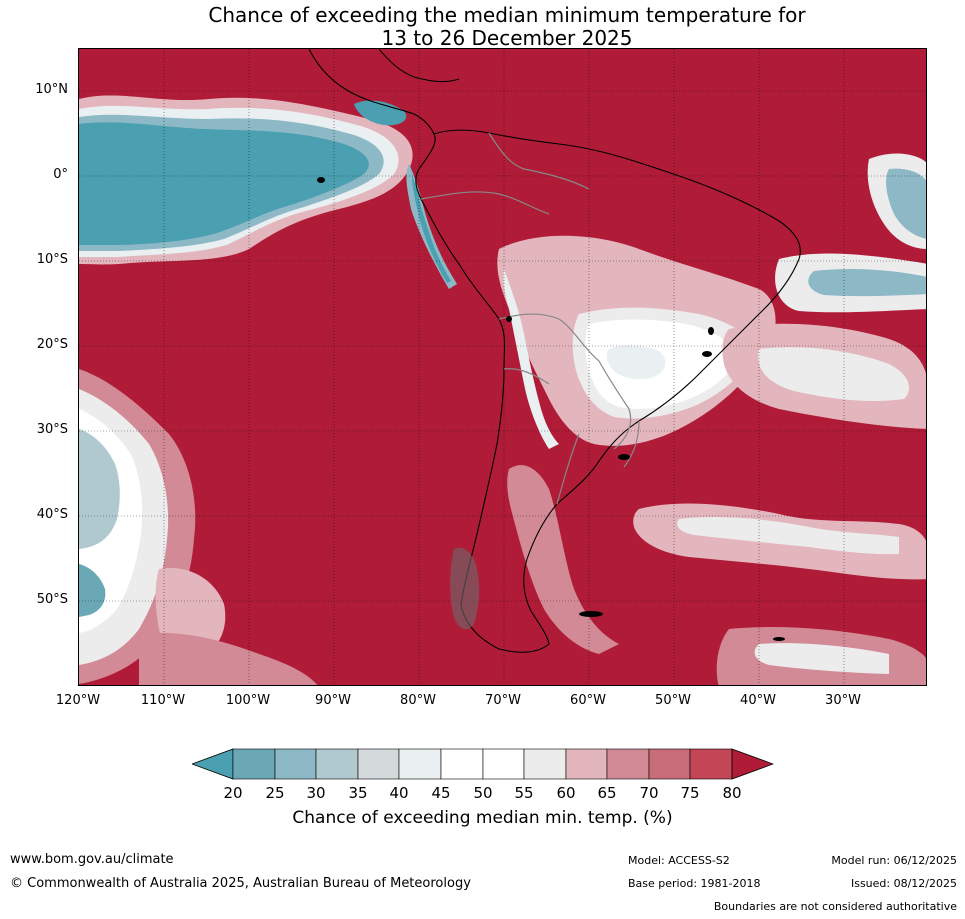 This screenshot has height=919, width=965. Describe the element at coordinates (507, 38) in the screenshot. I see `title-line-2: 13 to 26 December 2025` at that location.